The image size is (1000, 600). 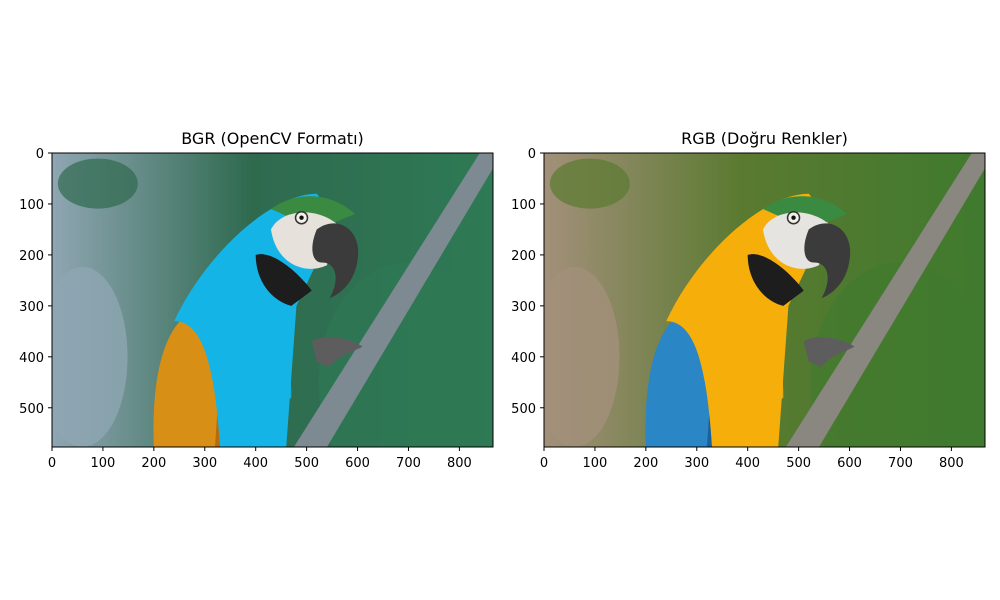 I want to click on subplot-title: RGB (Doğru Renkler), so click(x=764, y=138).